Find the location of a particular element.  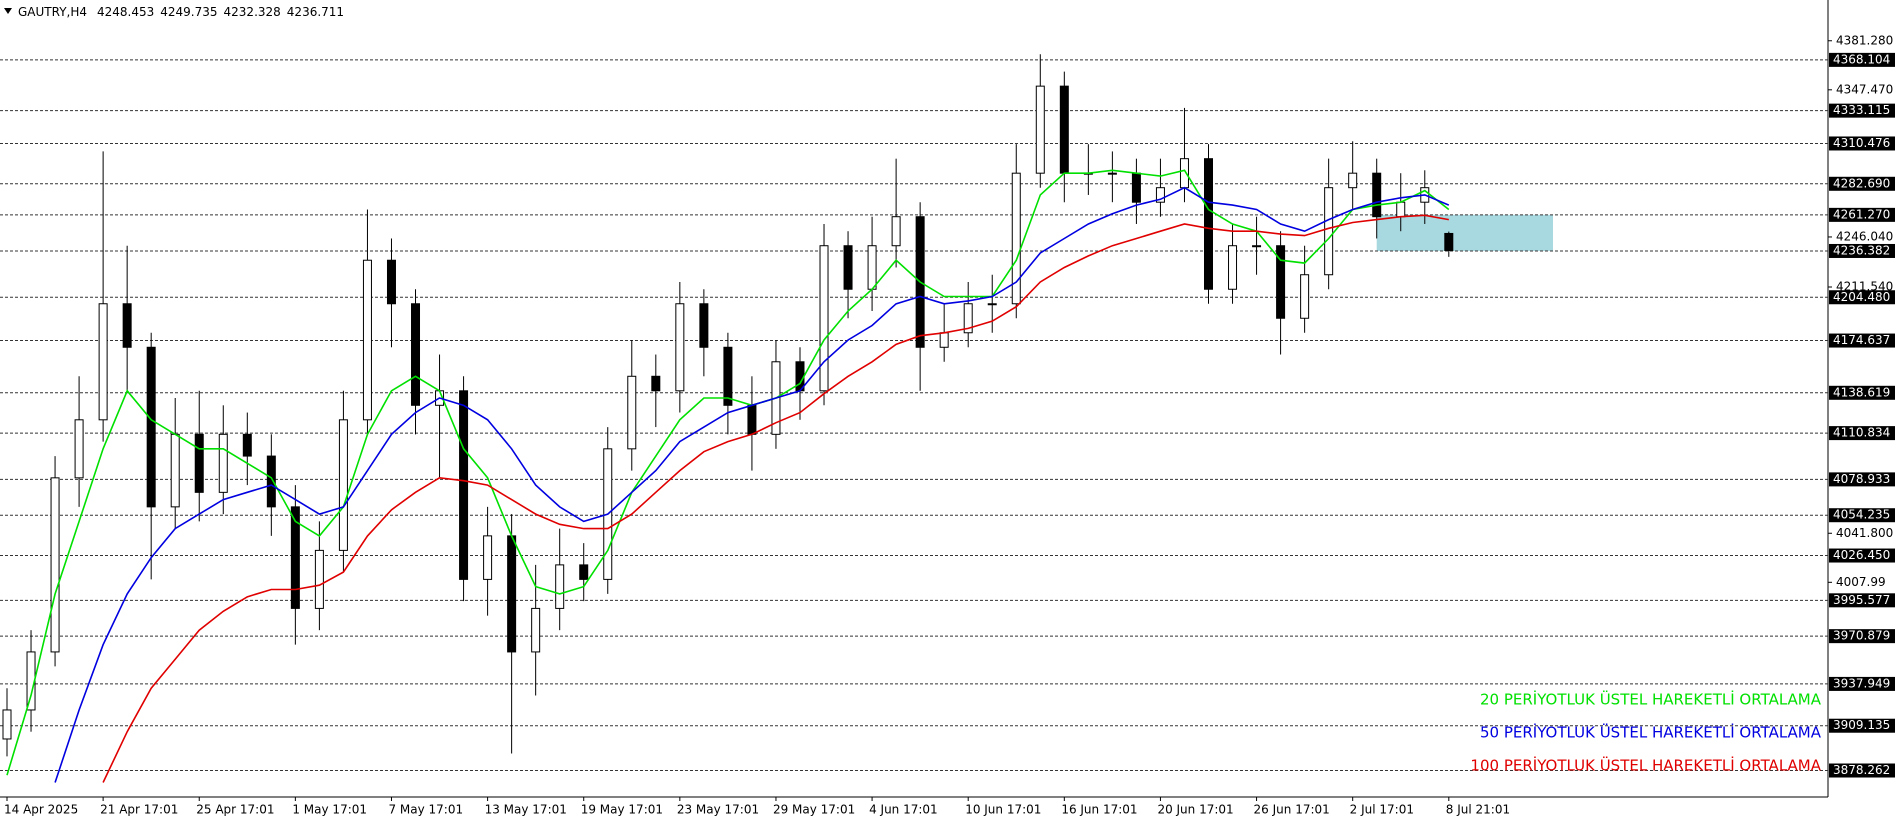

x-tick-label: 7 May 17:01 is located at coordinates (425, 810).